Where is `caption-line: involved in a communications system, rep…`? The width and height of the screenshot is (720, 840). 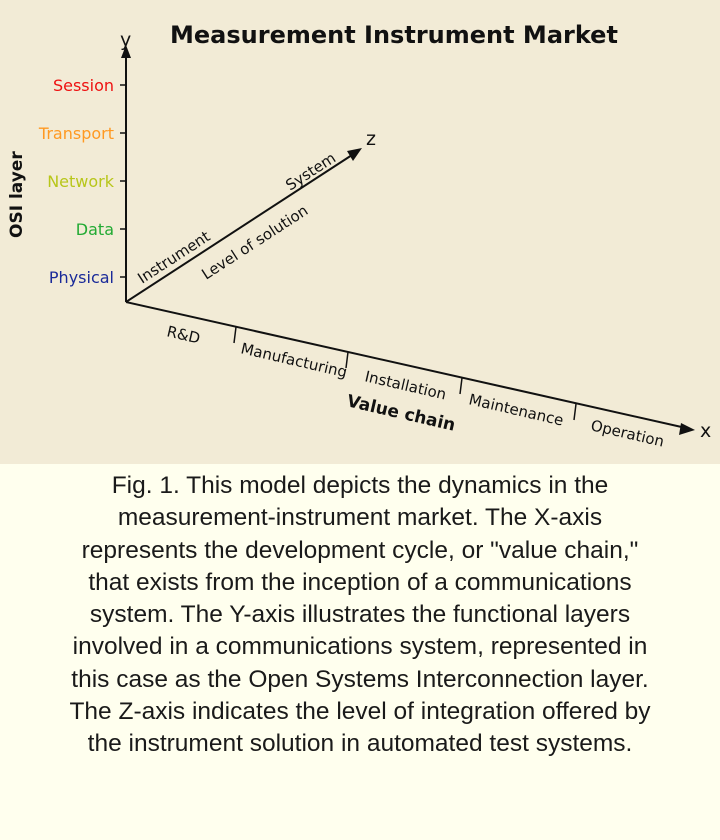 caption-line: involved in a communications system, rep… is located at coordinates (360, 647).